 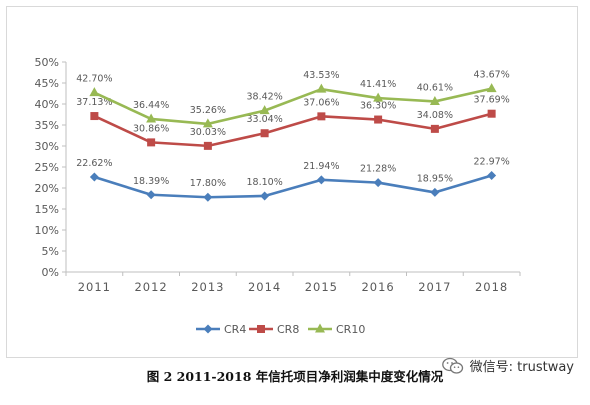 What do you see at coordinates (265, 119) in the screenshot?
I see `data-label-cr8: 33.04%` at bounding box center [265, 119].